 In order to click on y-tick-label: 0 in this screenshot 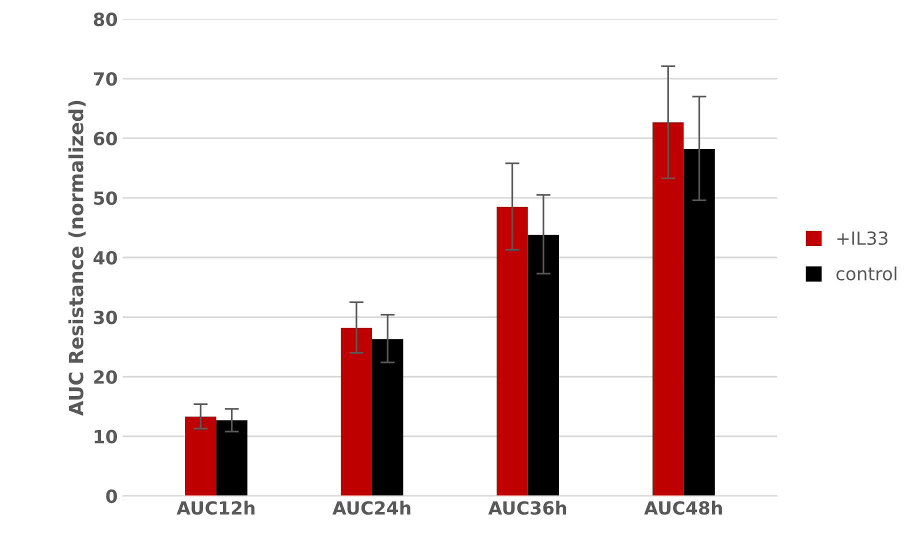, I will do `click(111, 496)`.